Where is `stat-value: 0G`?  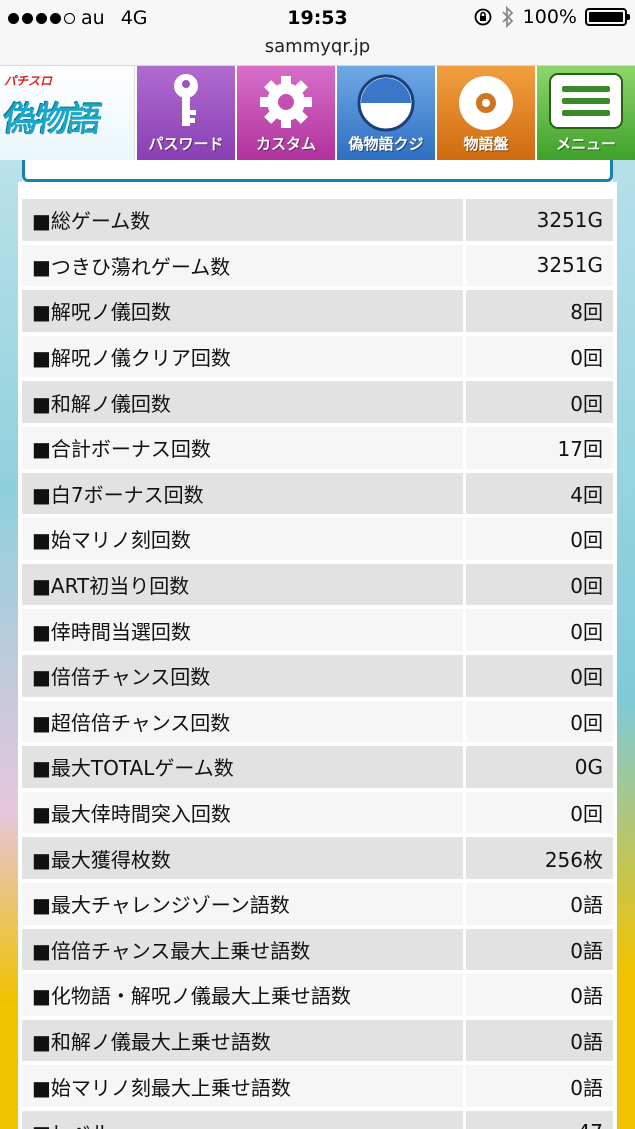
stat-value: 0G is located at coordinates (539, 767).